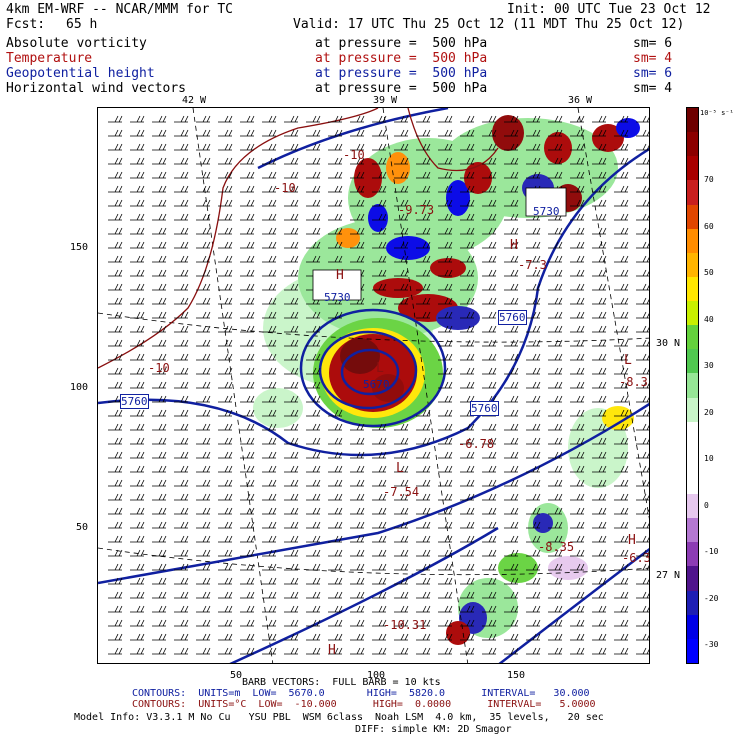 This screenshot has height=740, width=740. I want to click on field-name-vorticity: Absolute vorticity, so click(76, 43).